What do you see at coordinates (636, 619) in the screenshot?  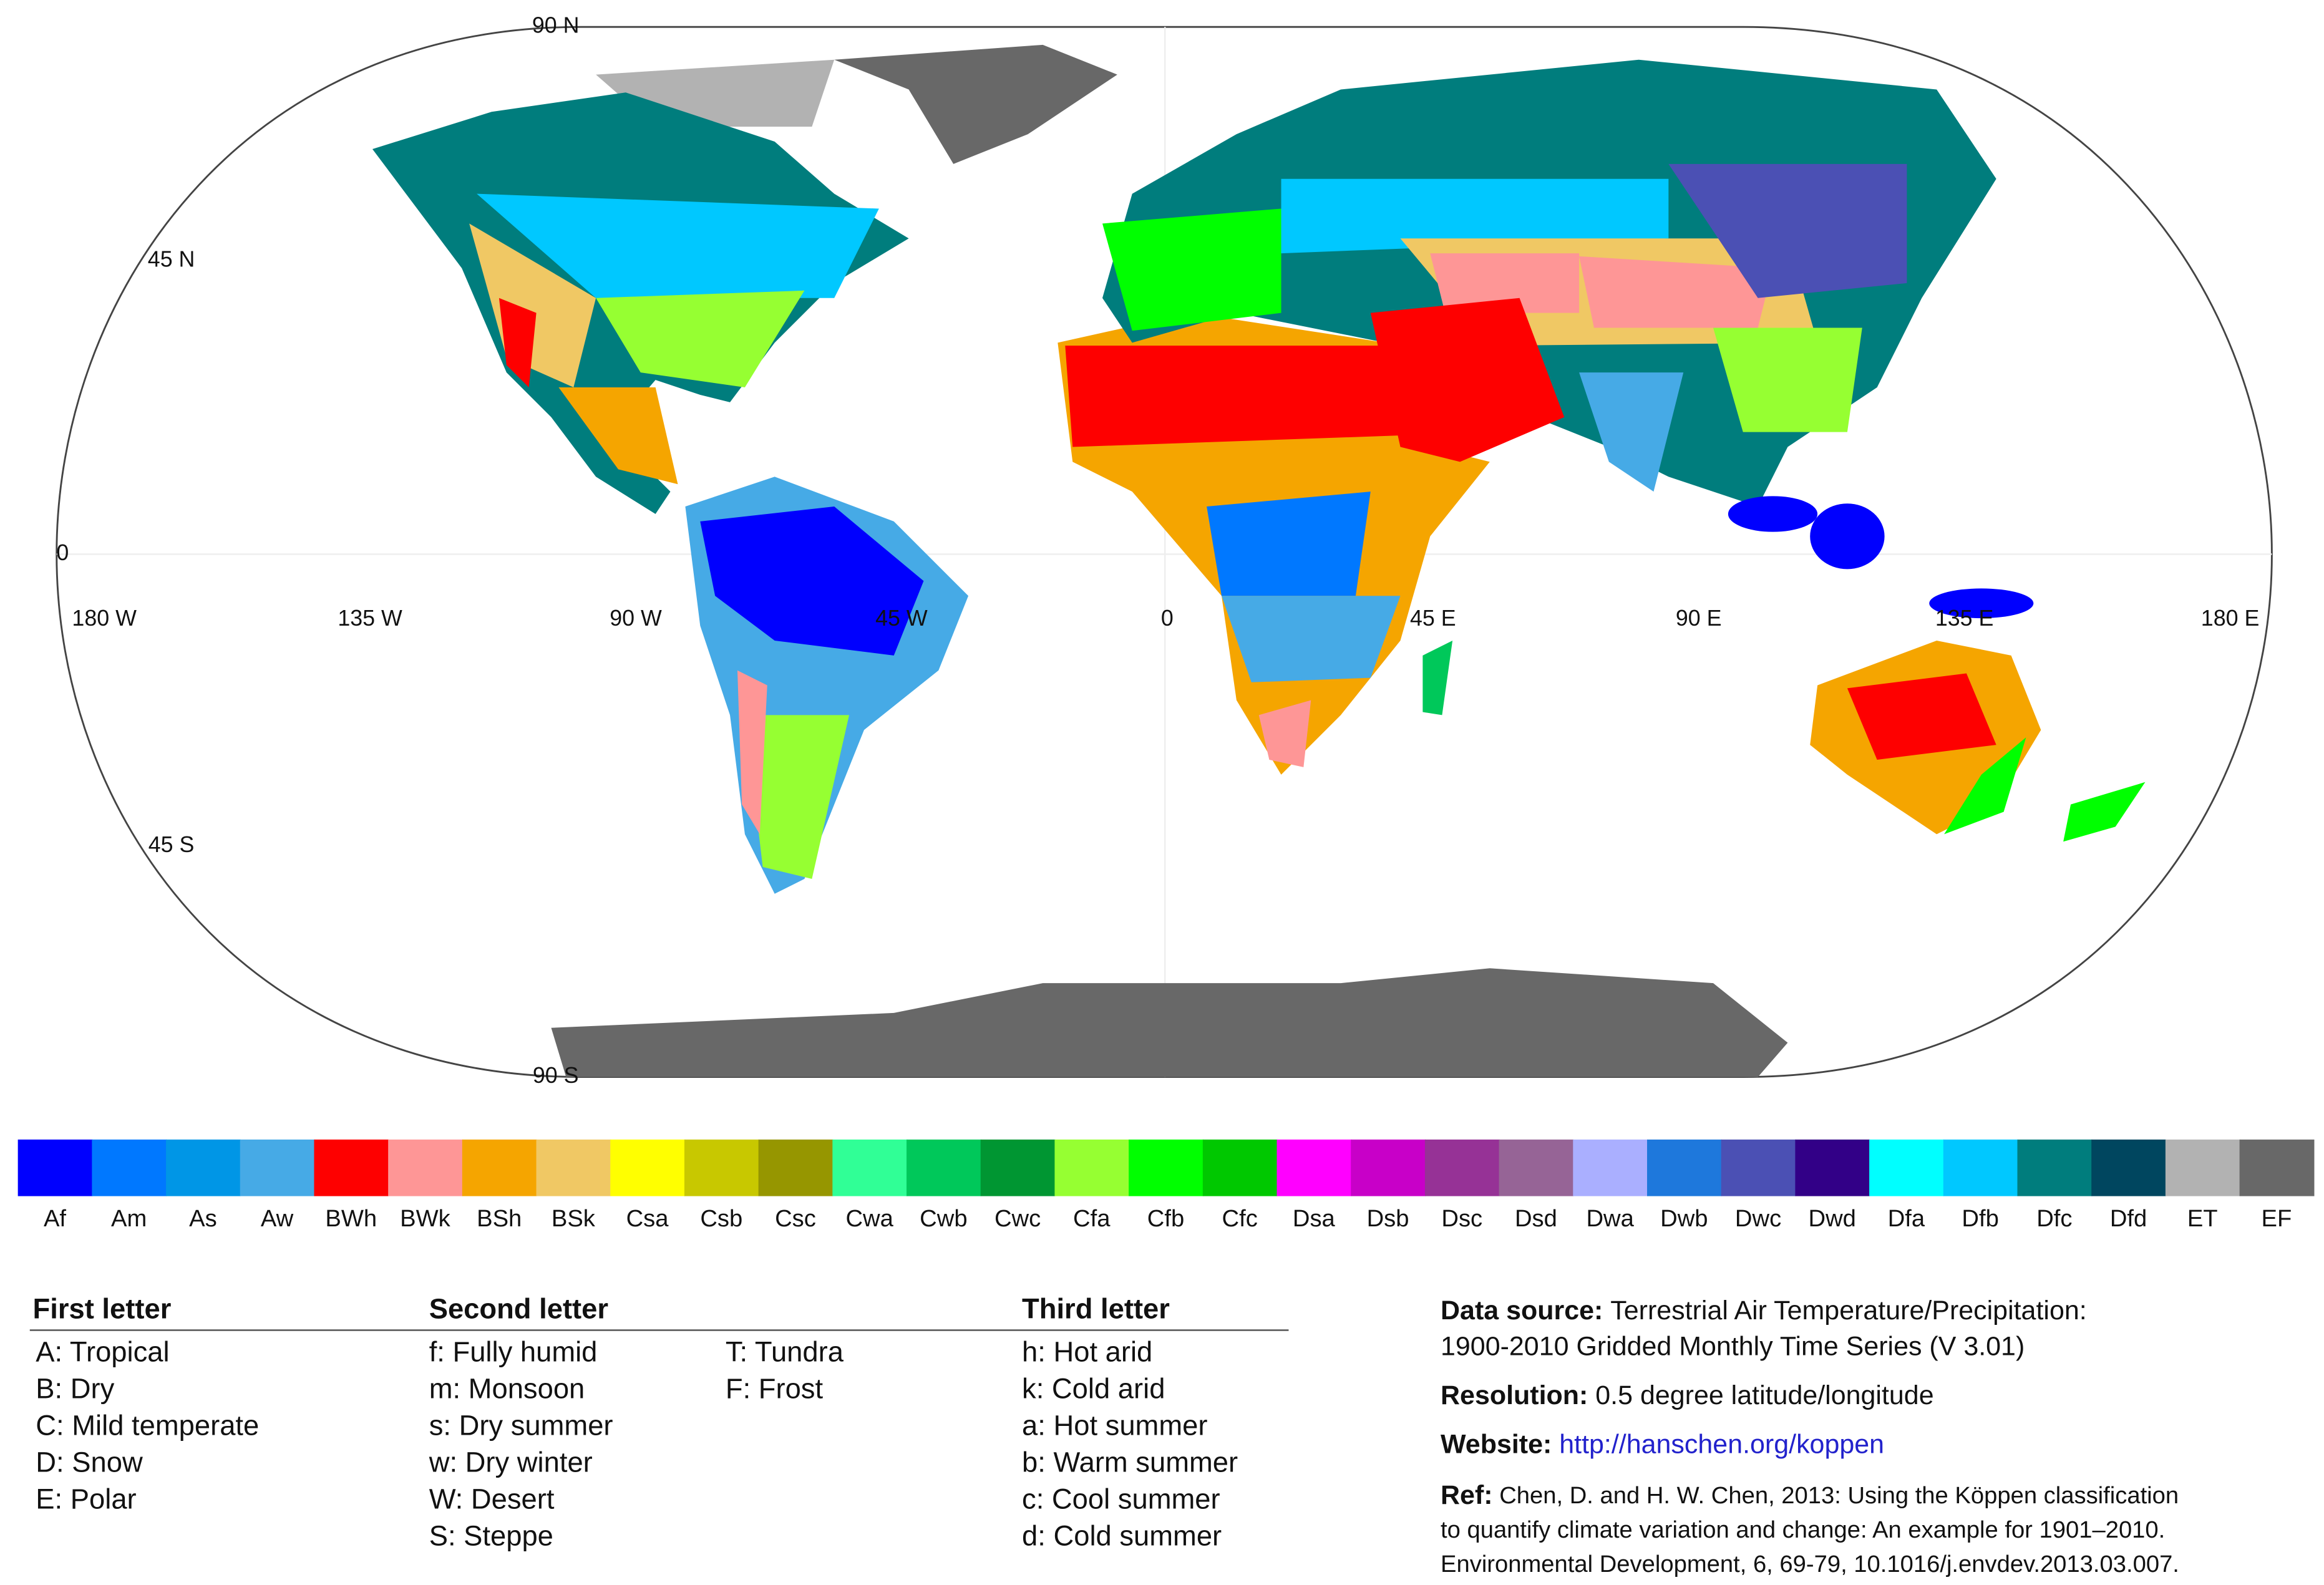 I see `longitude-label: 90 W` at bounding box center [636, 619].